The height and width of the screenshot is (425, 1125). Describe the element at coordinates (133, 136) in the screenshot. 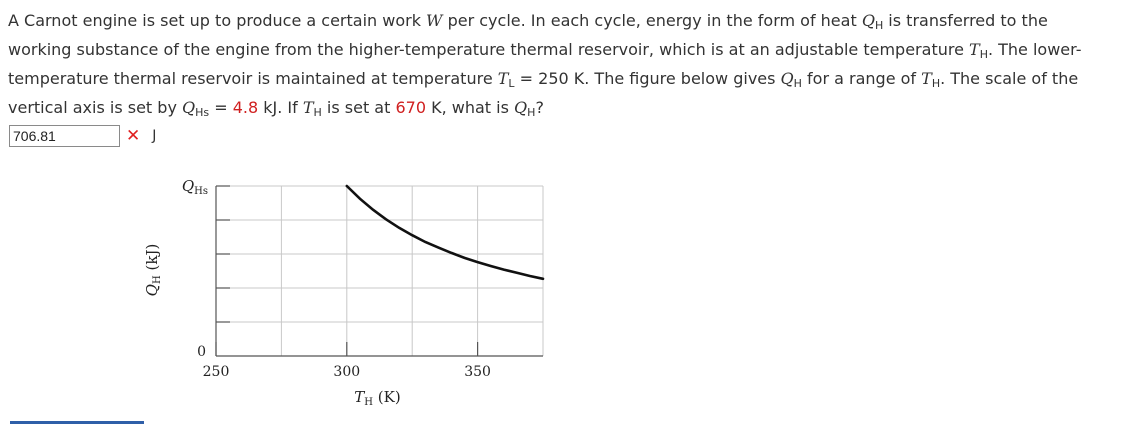

I see `x-mark-icon: ✕` at that location.